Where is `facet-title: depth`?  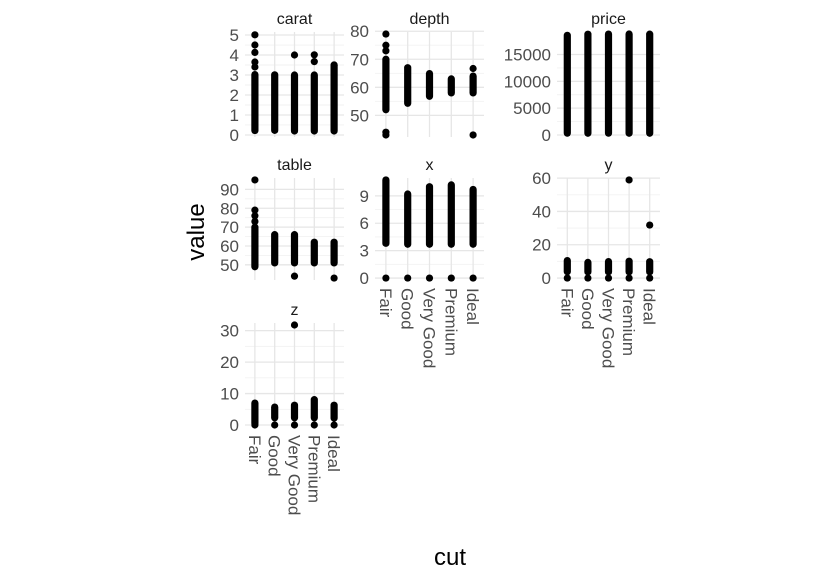 facet-title: depth is located at coordinates (429, 19).